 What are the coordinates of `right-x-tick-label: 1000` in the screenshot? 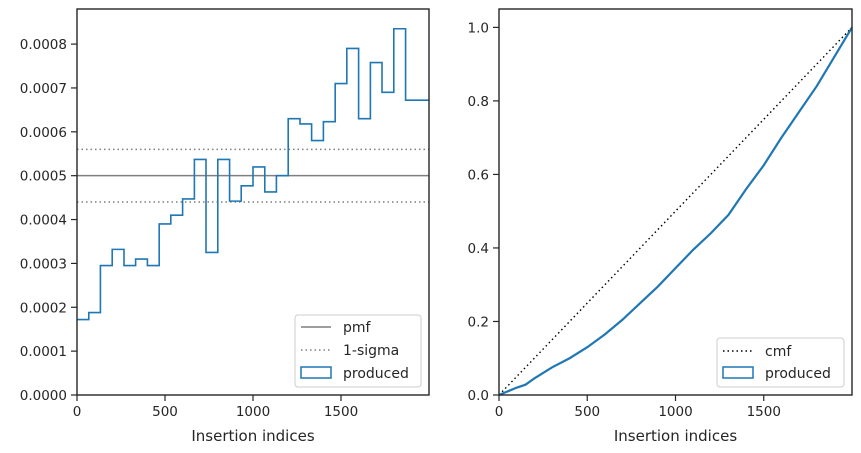 It's located at (675, 412).